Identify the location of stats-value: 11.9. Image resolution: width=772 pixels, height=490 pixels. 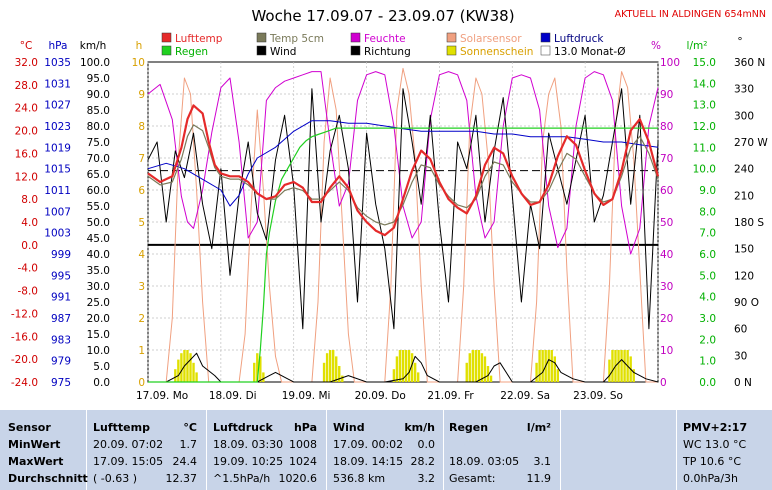
(539, 478).